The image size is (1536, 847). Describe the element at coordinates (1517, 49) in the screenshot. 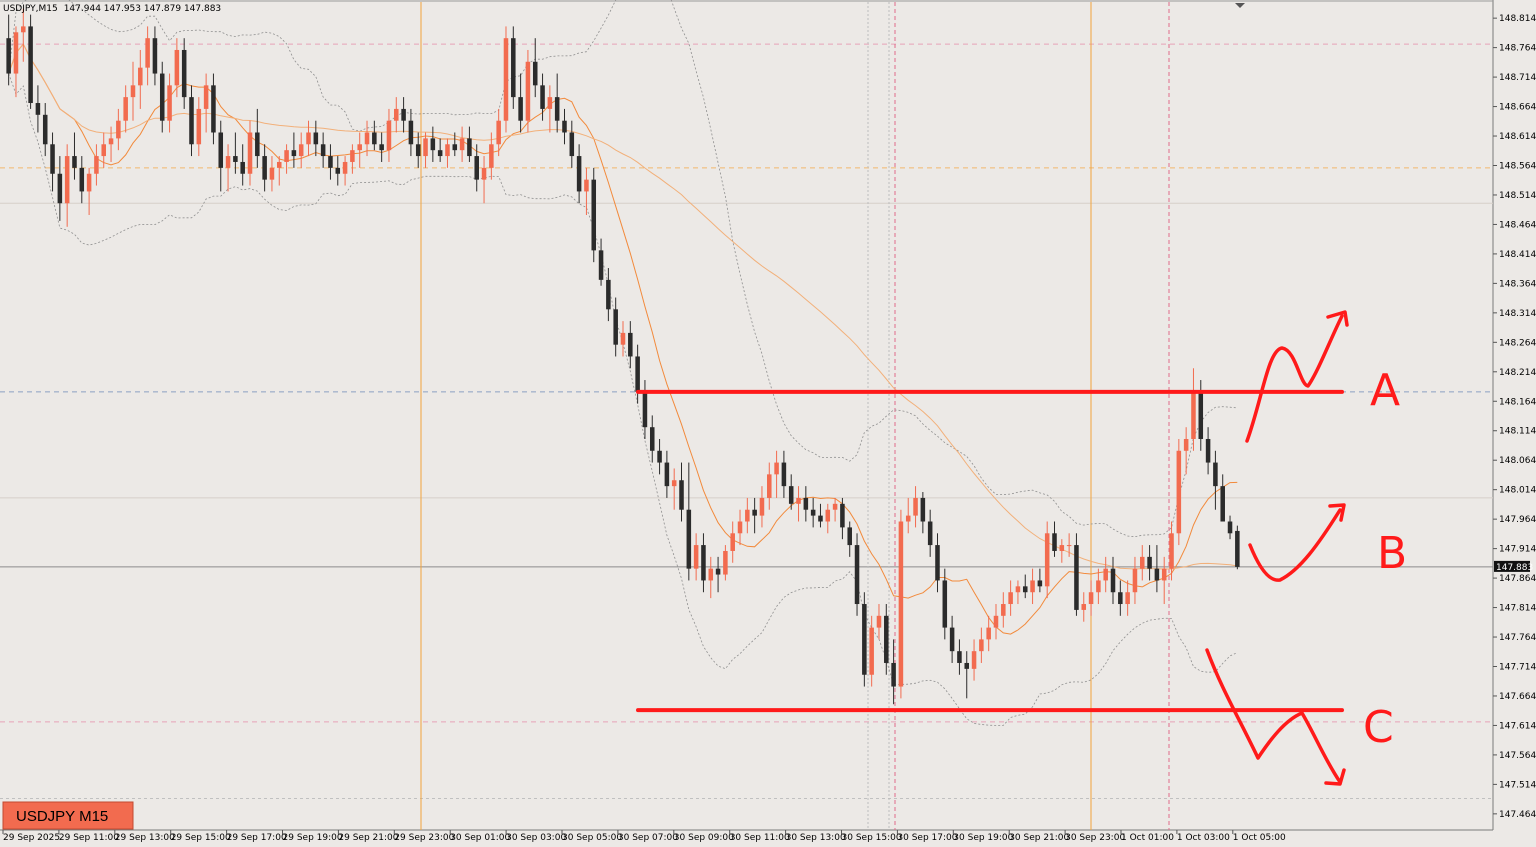

I see `price-tick-label: 148.764` at that location.